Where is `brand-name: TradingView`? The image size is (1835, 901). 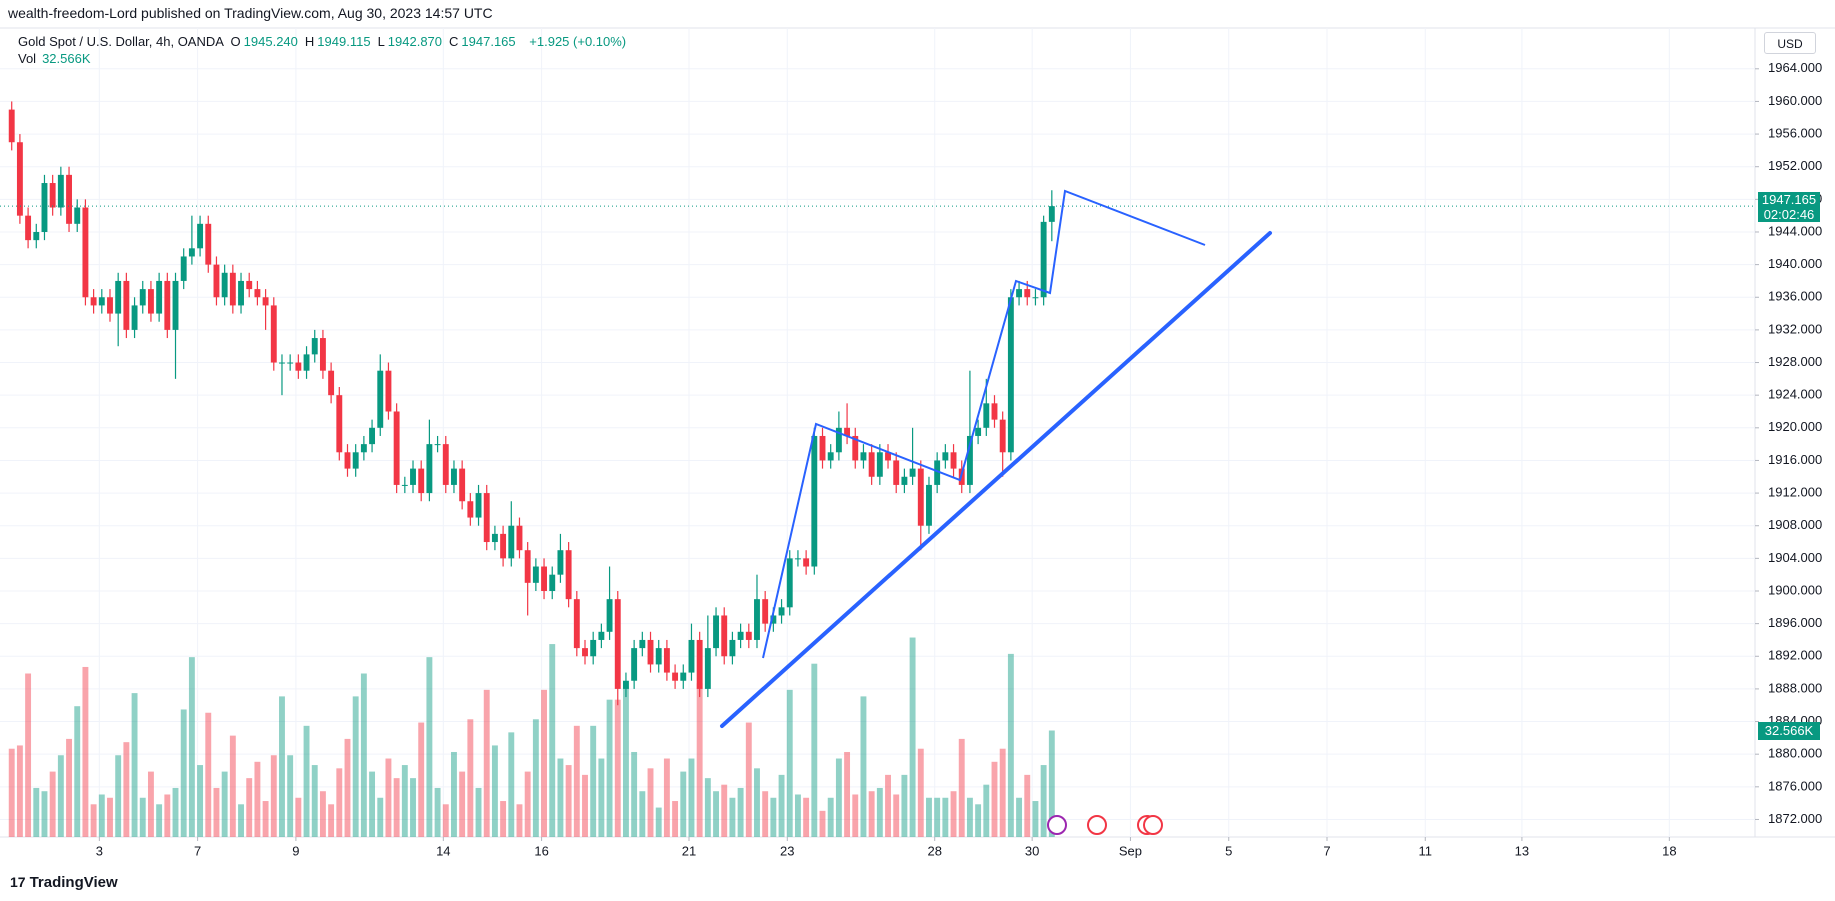 brand-name: TradingView is located at coordinates (73, 882).